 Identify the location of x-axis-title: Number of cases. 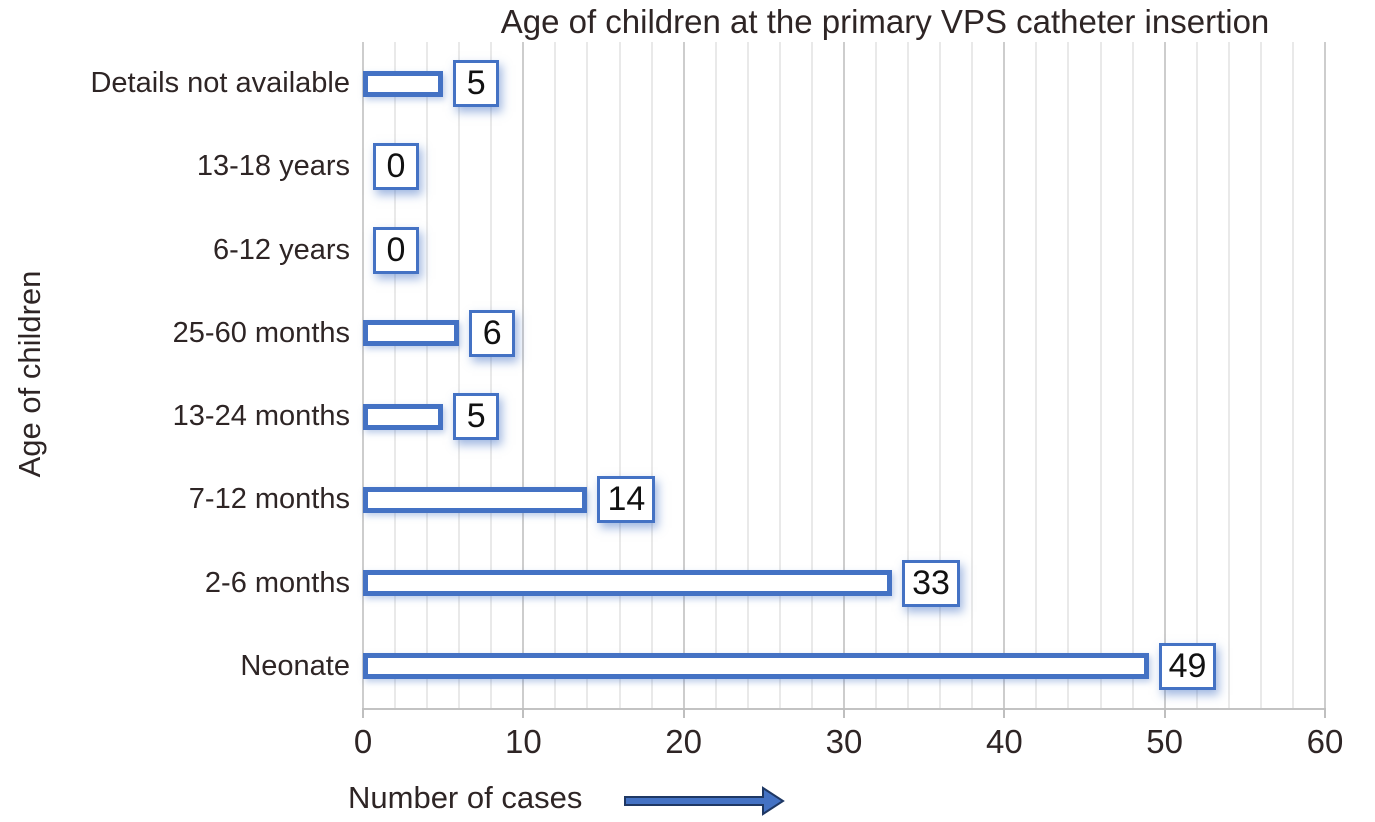
(465, 797).